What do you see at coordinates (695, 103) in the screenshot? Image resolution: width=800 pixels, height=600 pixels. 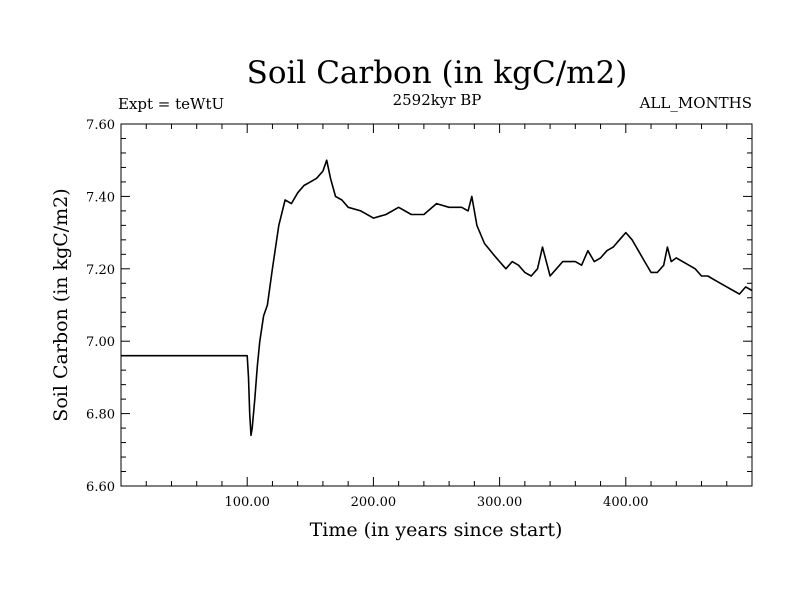 I see `months-label: ALL_MONTHS` at bounding box center [695, 103].